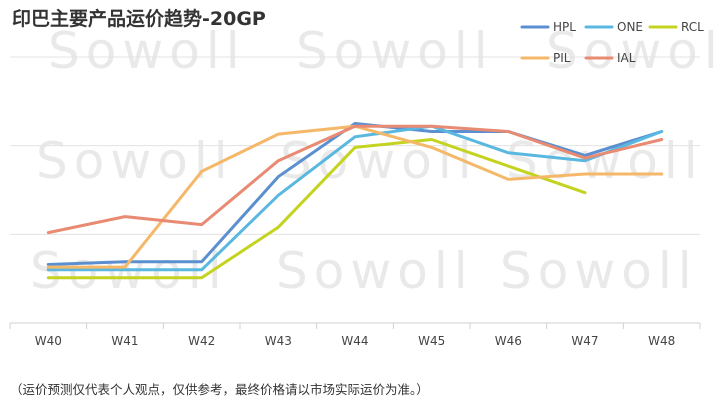 Image resolution: width=719 pixels, height=416 pixels. Describe the element at coordinates (278, 341) in the screenshot. I see `x-tick-label: W43` at that location.